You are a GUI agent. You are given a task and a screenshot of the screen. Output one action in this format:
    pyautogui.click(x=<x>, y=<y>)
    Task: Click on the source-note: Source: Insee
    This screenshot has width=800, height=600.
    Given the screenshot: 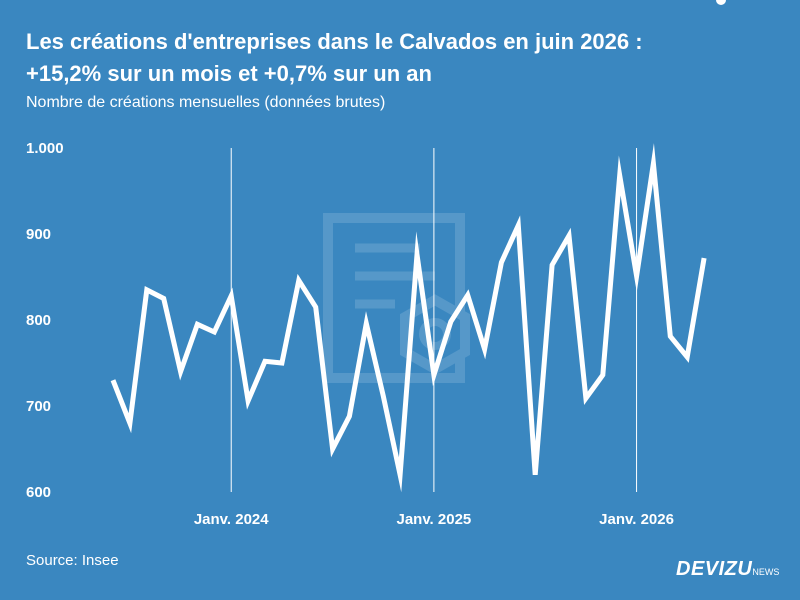 What is the action you would take?
    pyautogui.click(x=72, y=560)
    